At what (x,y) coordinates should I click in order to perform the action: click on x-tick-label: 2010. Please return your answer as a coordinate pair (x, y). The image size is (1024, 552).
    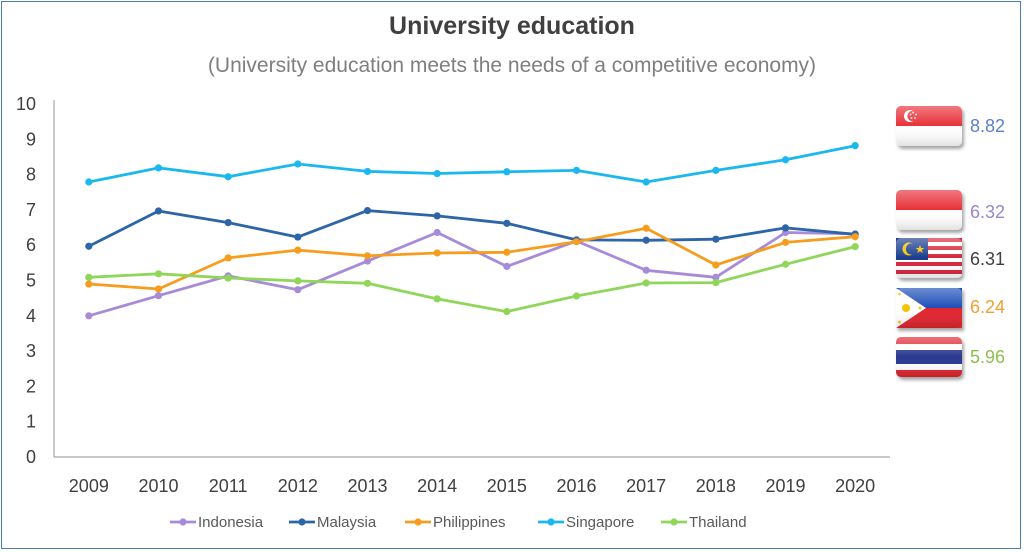
    Looking at the image, I should click on (158, 486).